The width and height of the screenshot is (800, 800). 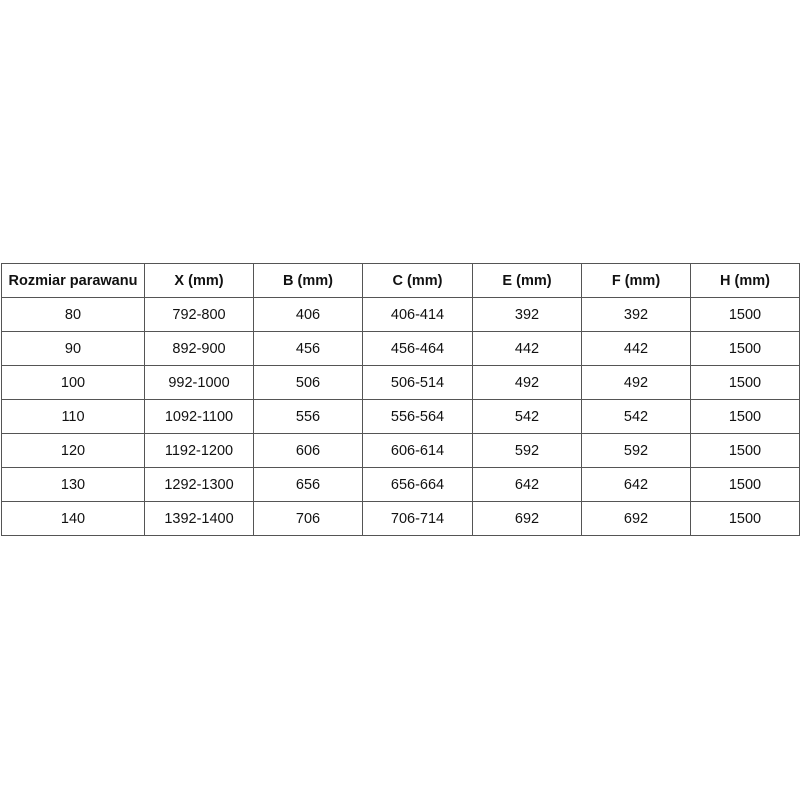 I want to click on table-cell: 80, so click(x=73, y=314).